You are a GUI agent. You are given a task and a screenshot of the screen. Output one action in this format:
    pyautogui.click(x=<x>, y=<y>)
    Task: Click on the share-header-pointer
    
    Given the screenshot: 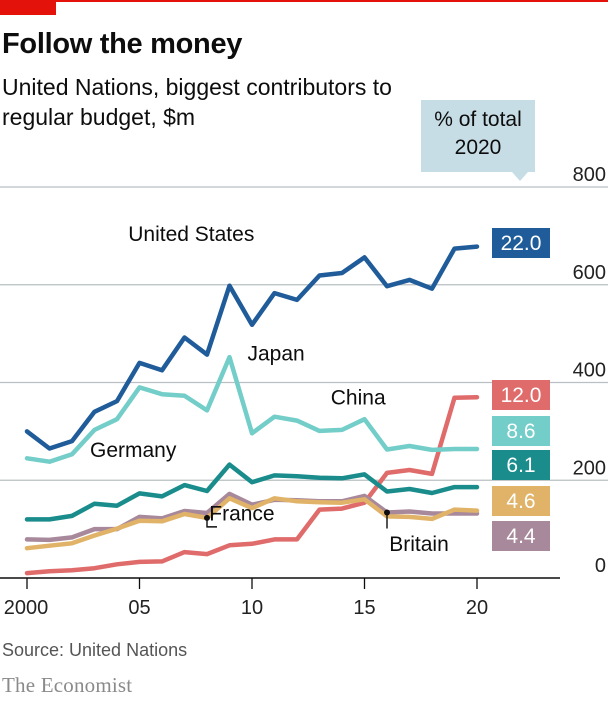 What is the action you would take?
    pyautogui.click(x=520, y=176)
    